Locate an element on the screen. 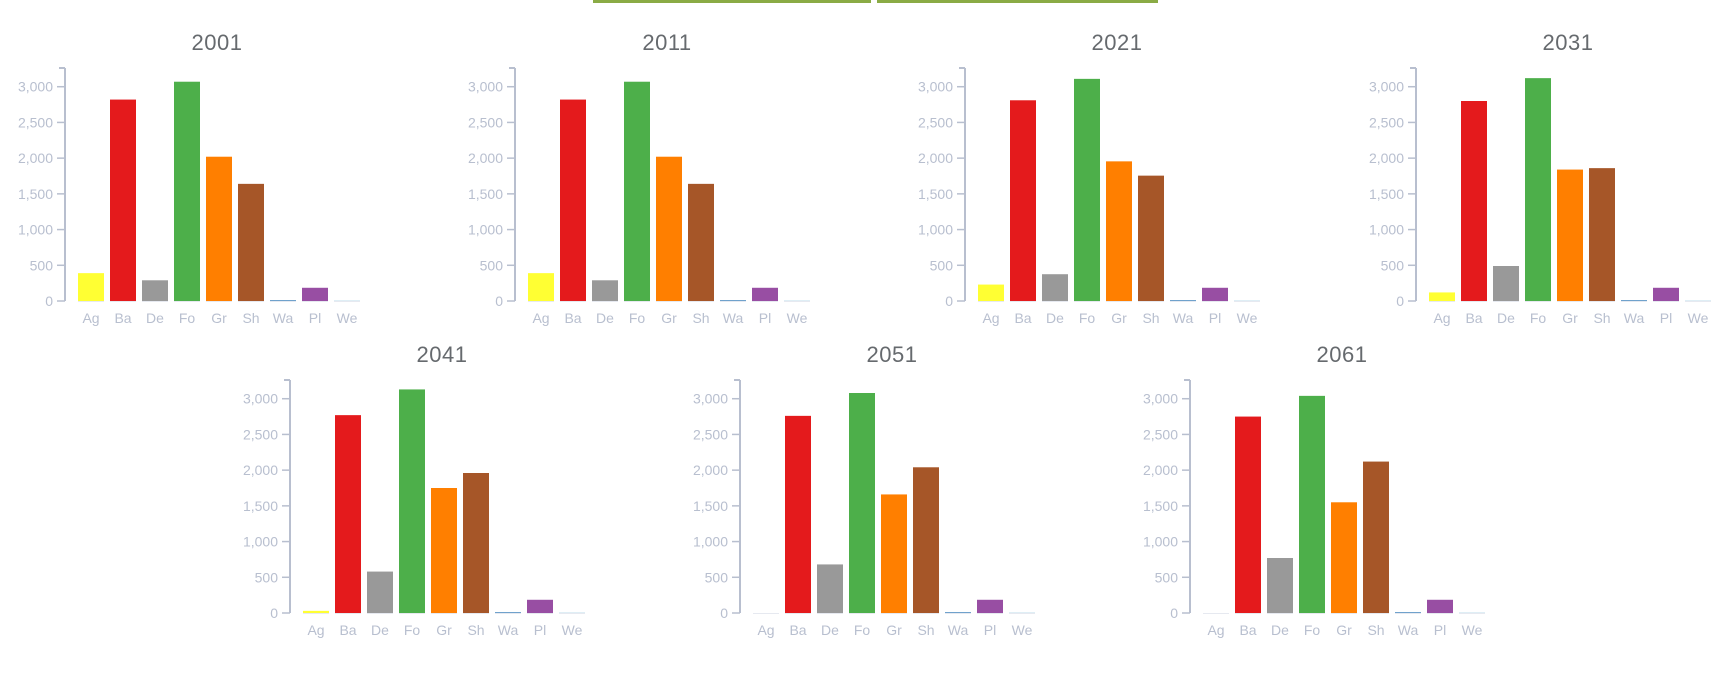 This screenshot has width=1720, height=676. tab-left is located at coordinates (732, 1).